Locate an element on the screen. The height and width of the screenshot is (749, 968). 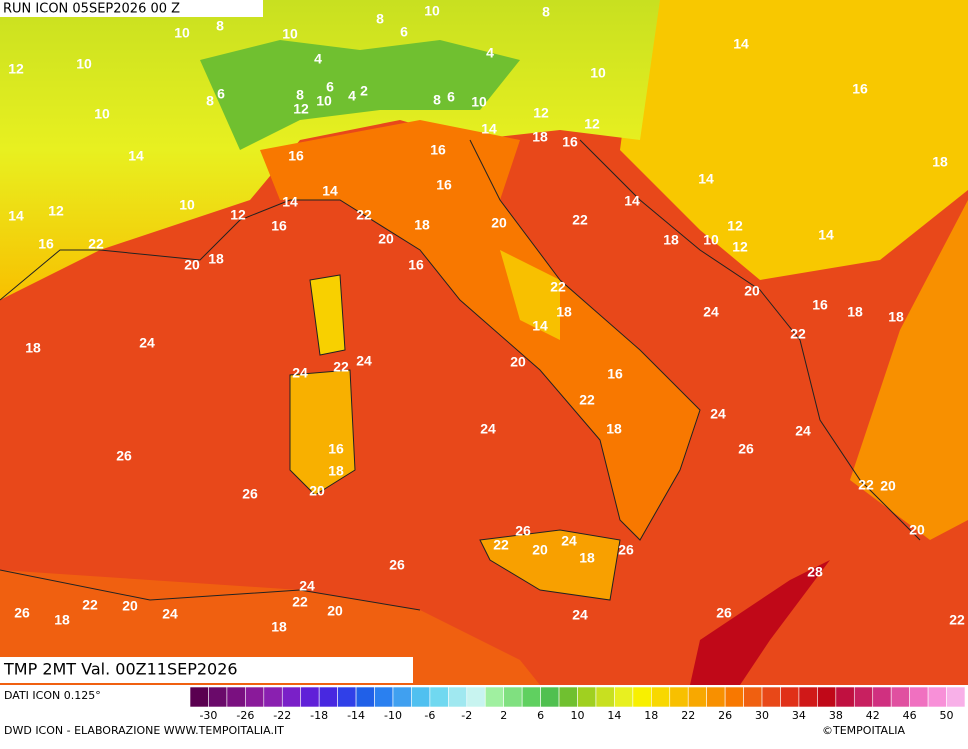
corsica is located at coordinates (327, 315).